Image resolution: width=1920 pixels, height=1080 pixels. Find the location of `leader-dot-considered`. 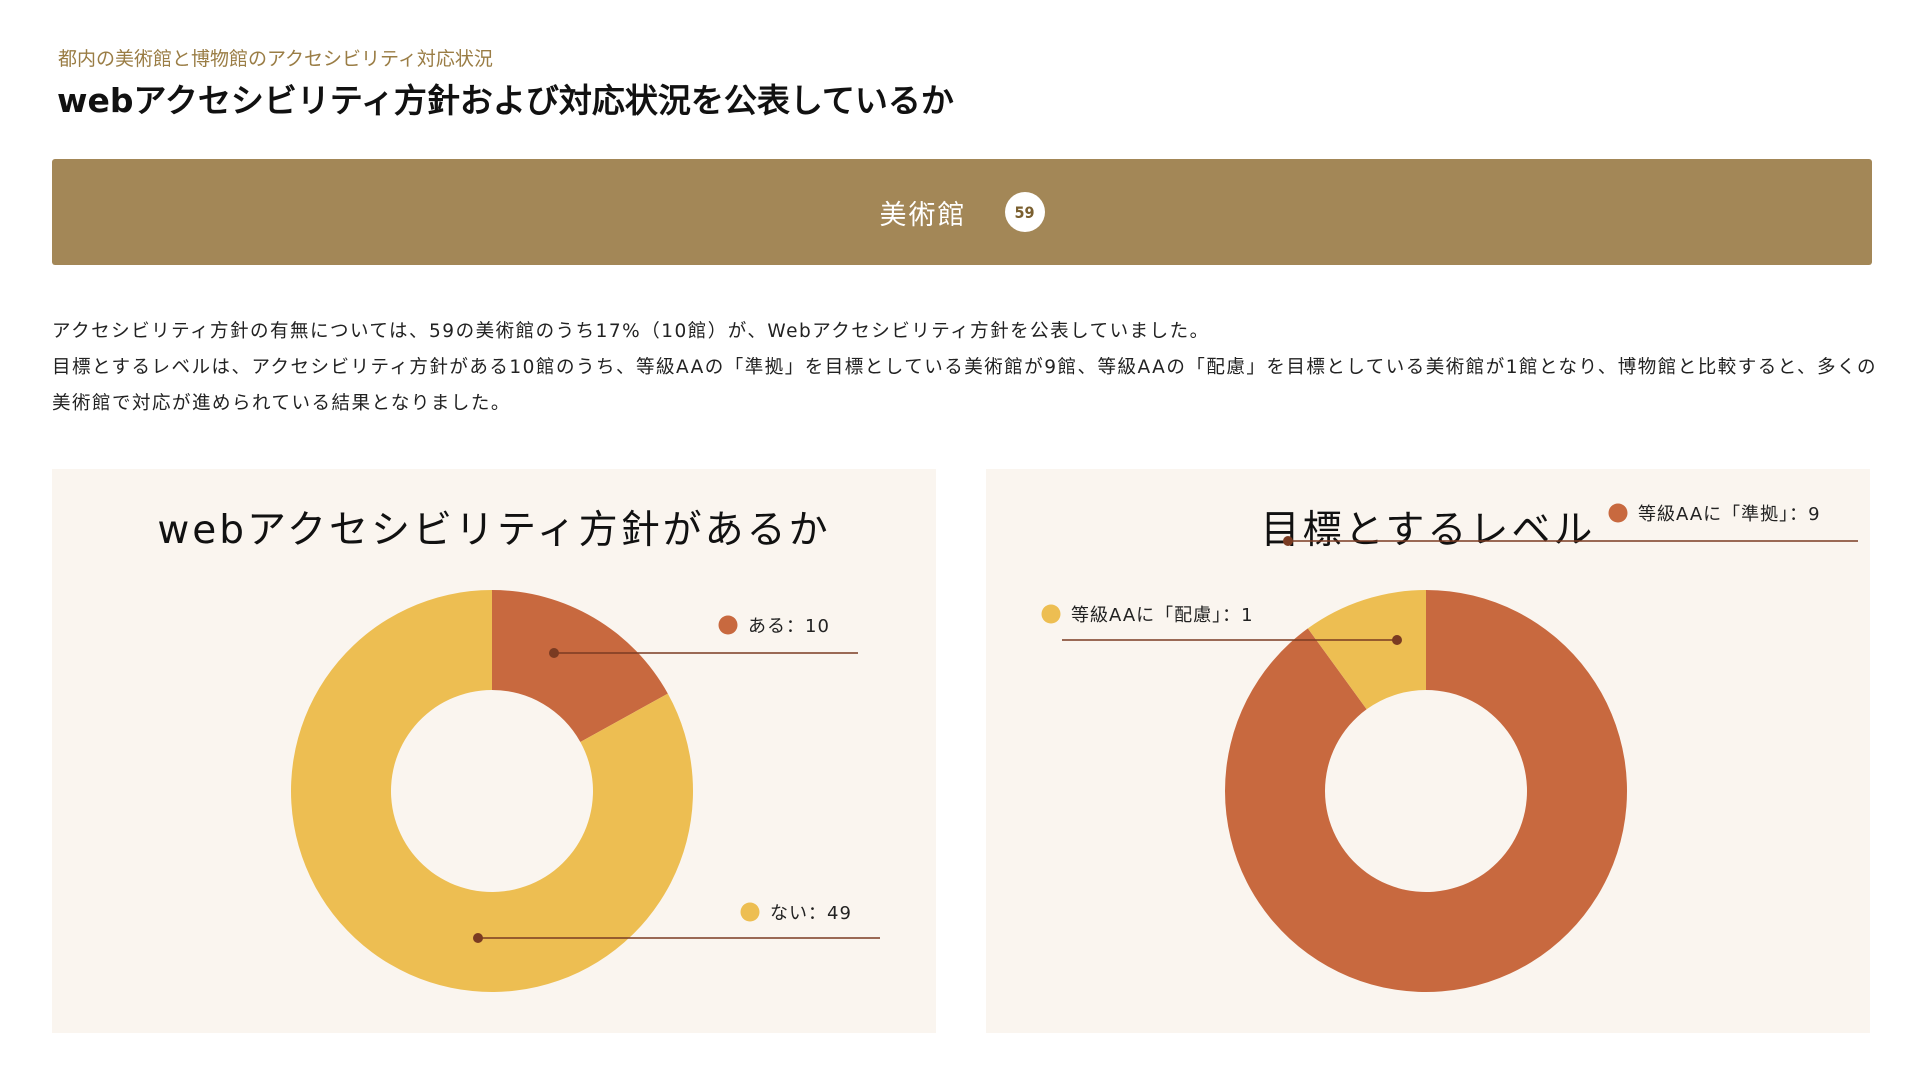

leader-dot-considered is located at coordinates (1397, 640).